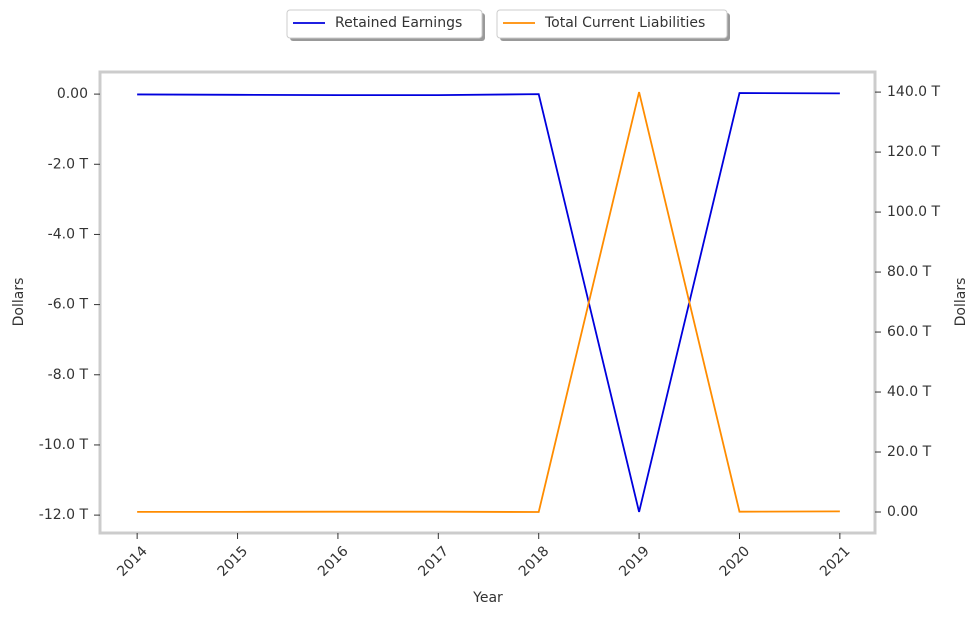 The image size is (979, 618). Describe the element at coordinates (914, 212) in the screenshot. I see `y2-tick-label: 100.0 T` at that location.